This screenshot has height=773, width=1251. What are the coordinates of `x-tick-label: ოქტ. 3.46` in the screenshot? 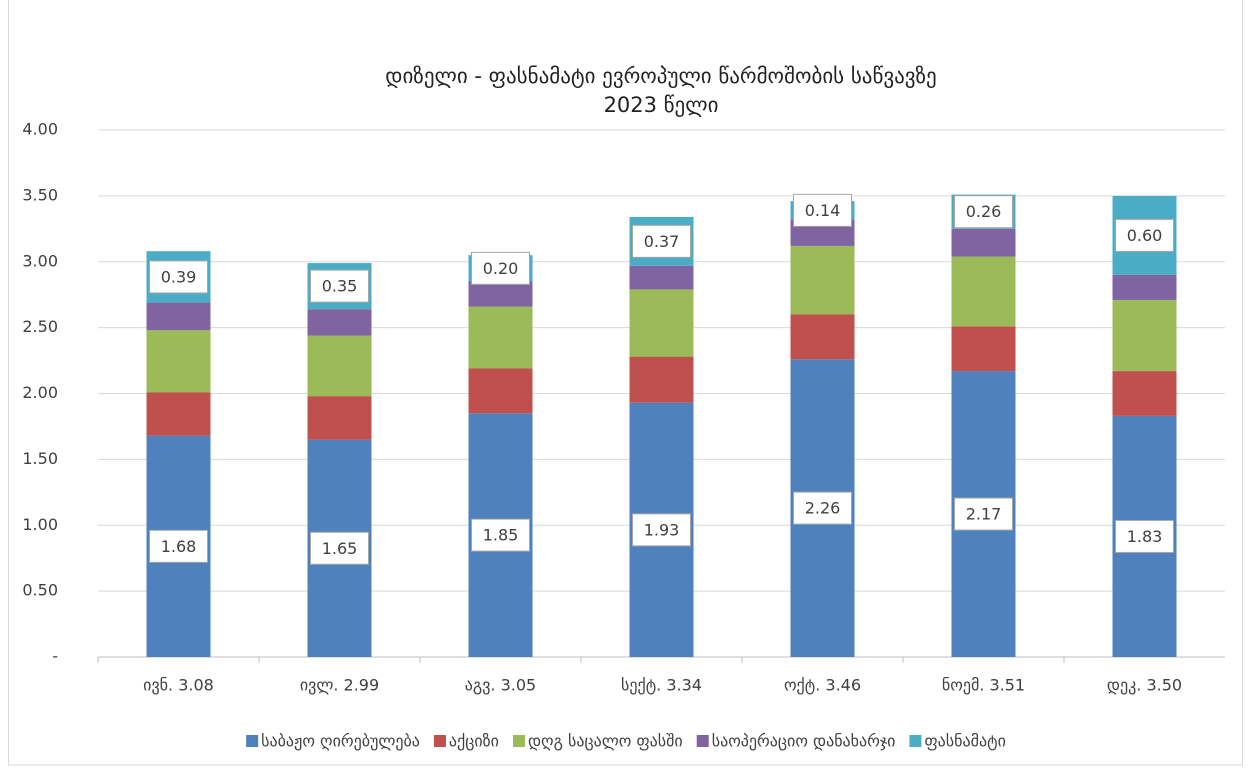 It's located at (822, 685).